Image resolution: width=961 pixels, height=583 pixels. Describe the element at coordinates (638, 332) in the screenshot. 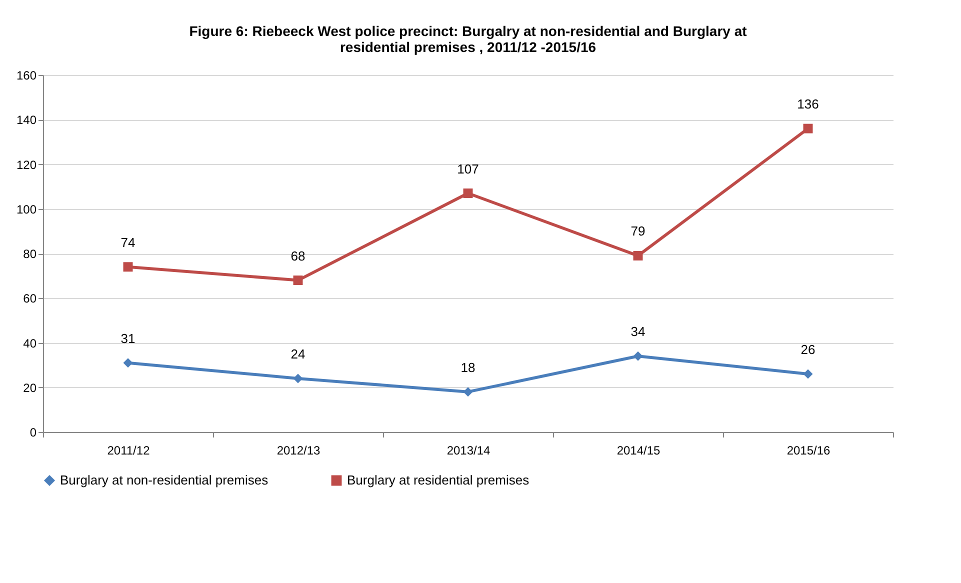

I see `data-label: 34` at that location.